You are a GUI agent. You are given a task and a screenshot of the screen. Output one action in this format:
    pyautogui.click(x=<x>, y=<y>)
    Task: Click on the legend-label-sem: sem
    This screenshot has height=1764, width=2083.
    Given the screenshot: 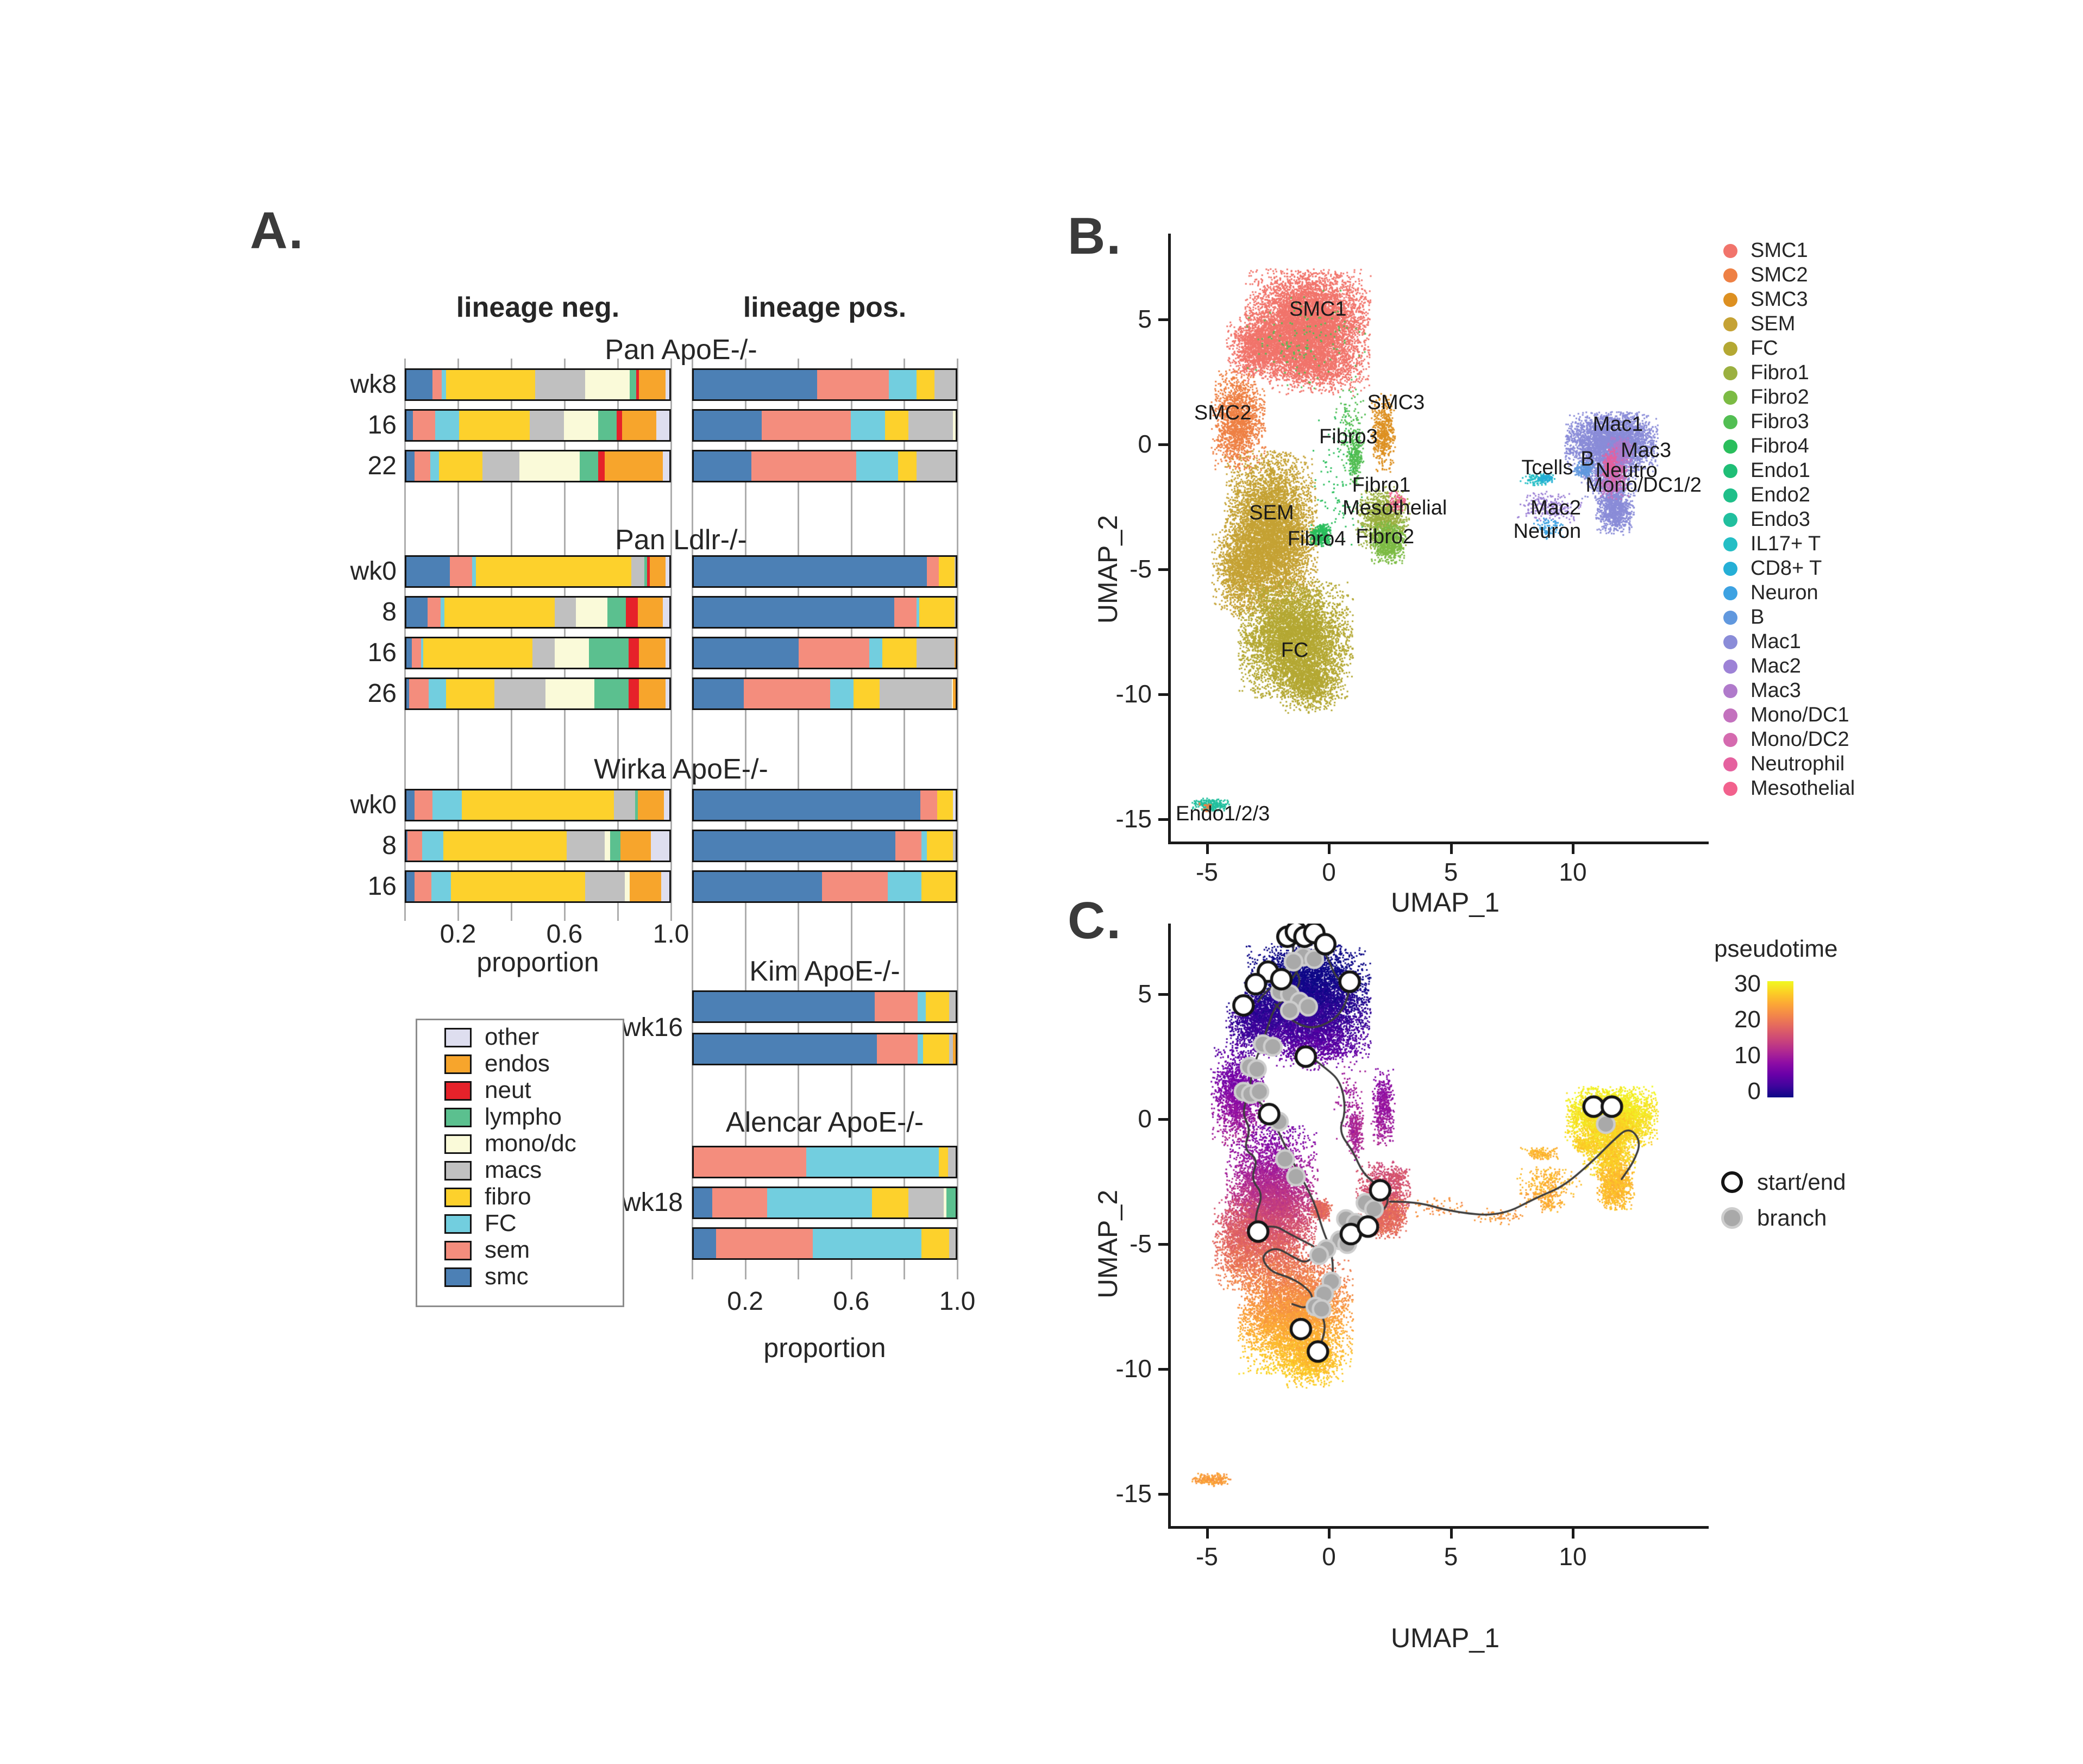 What is the action you would take?
    pyautogui.click(x=508, y=1249)
    